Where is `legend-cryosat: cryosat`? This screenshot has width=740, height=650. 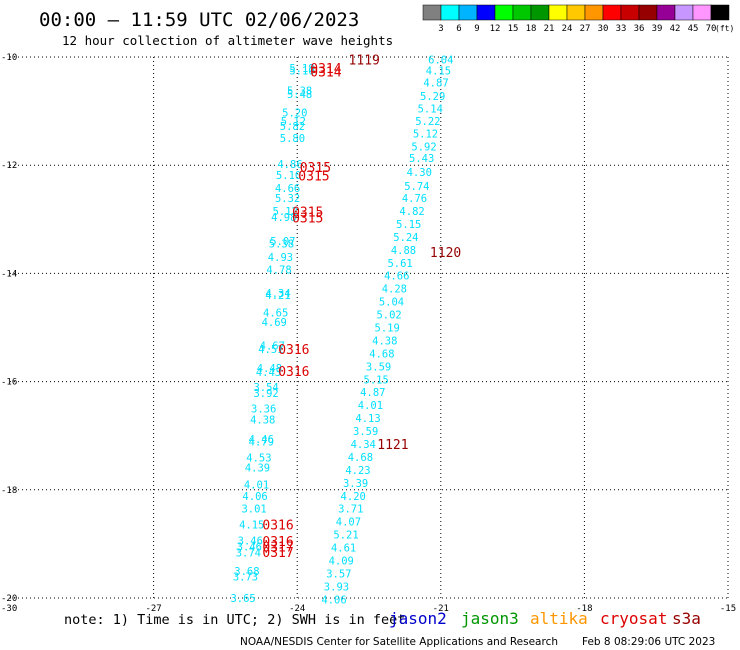
legend-cryosat: cryosat is located at coordinates (633, 618).